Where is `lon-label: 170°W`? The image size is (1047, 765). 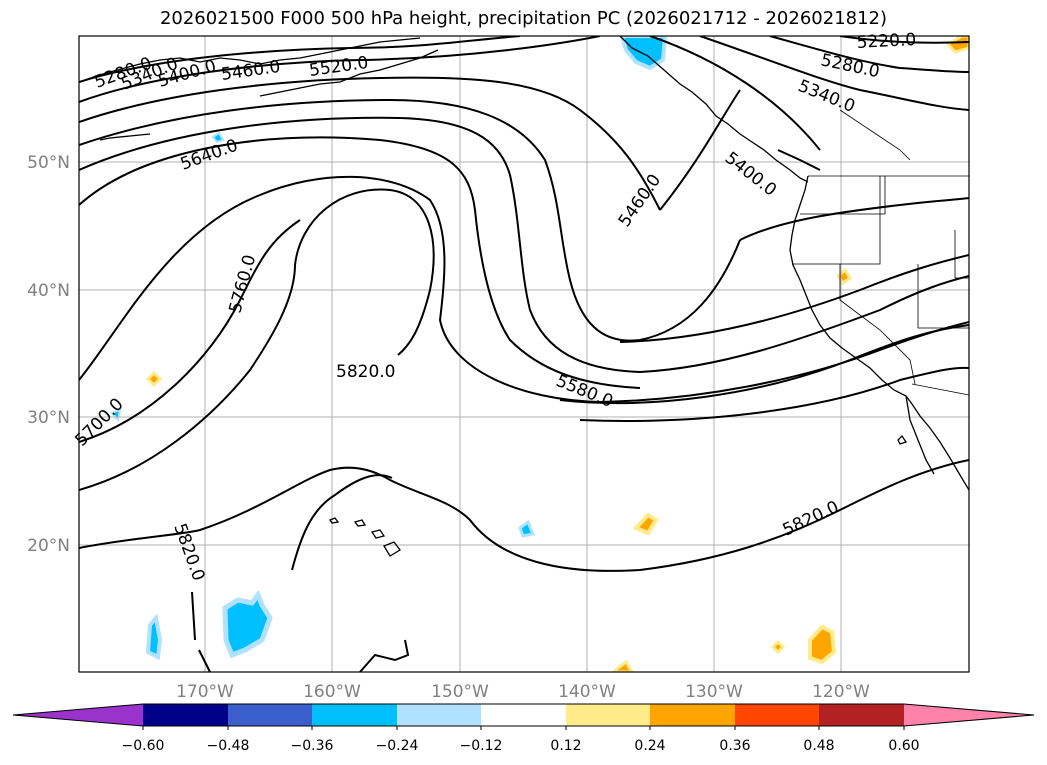
lon-label: 170°W is located at coordinates (205, 692).